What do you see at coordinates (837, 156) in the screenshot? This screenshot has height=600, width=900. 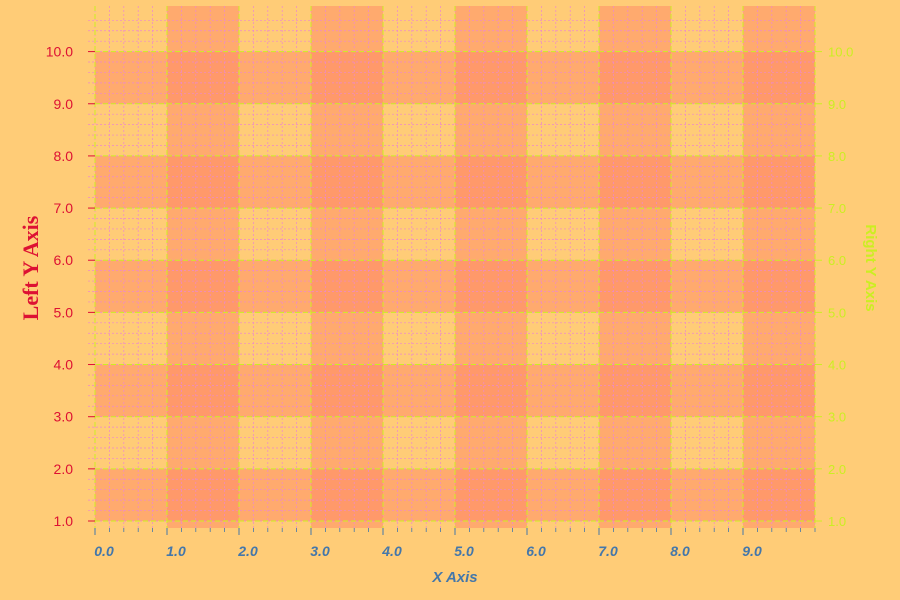 I see `right-axis-tick-label: 8.0` at bounding box center [837, 156].